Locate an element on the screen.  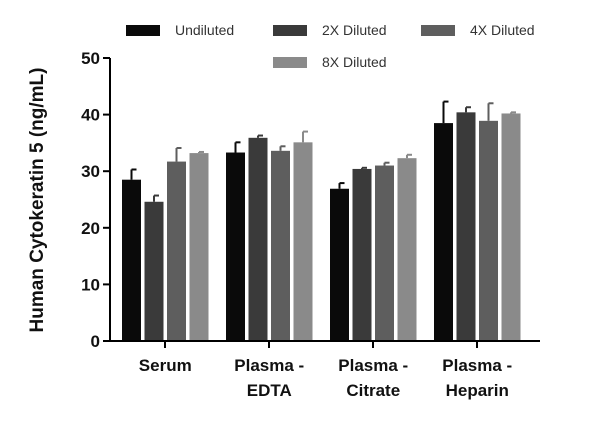
y-tick-label: 50 is located at coordinates (90, 58).